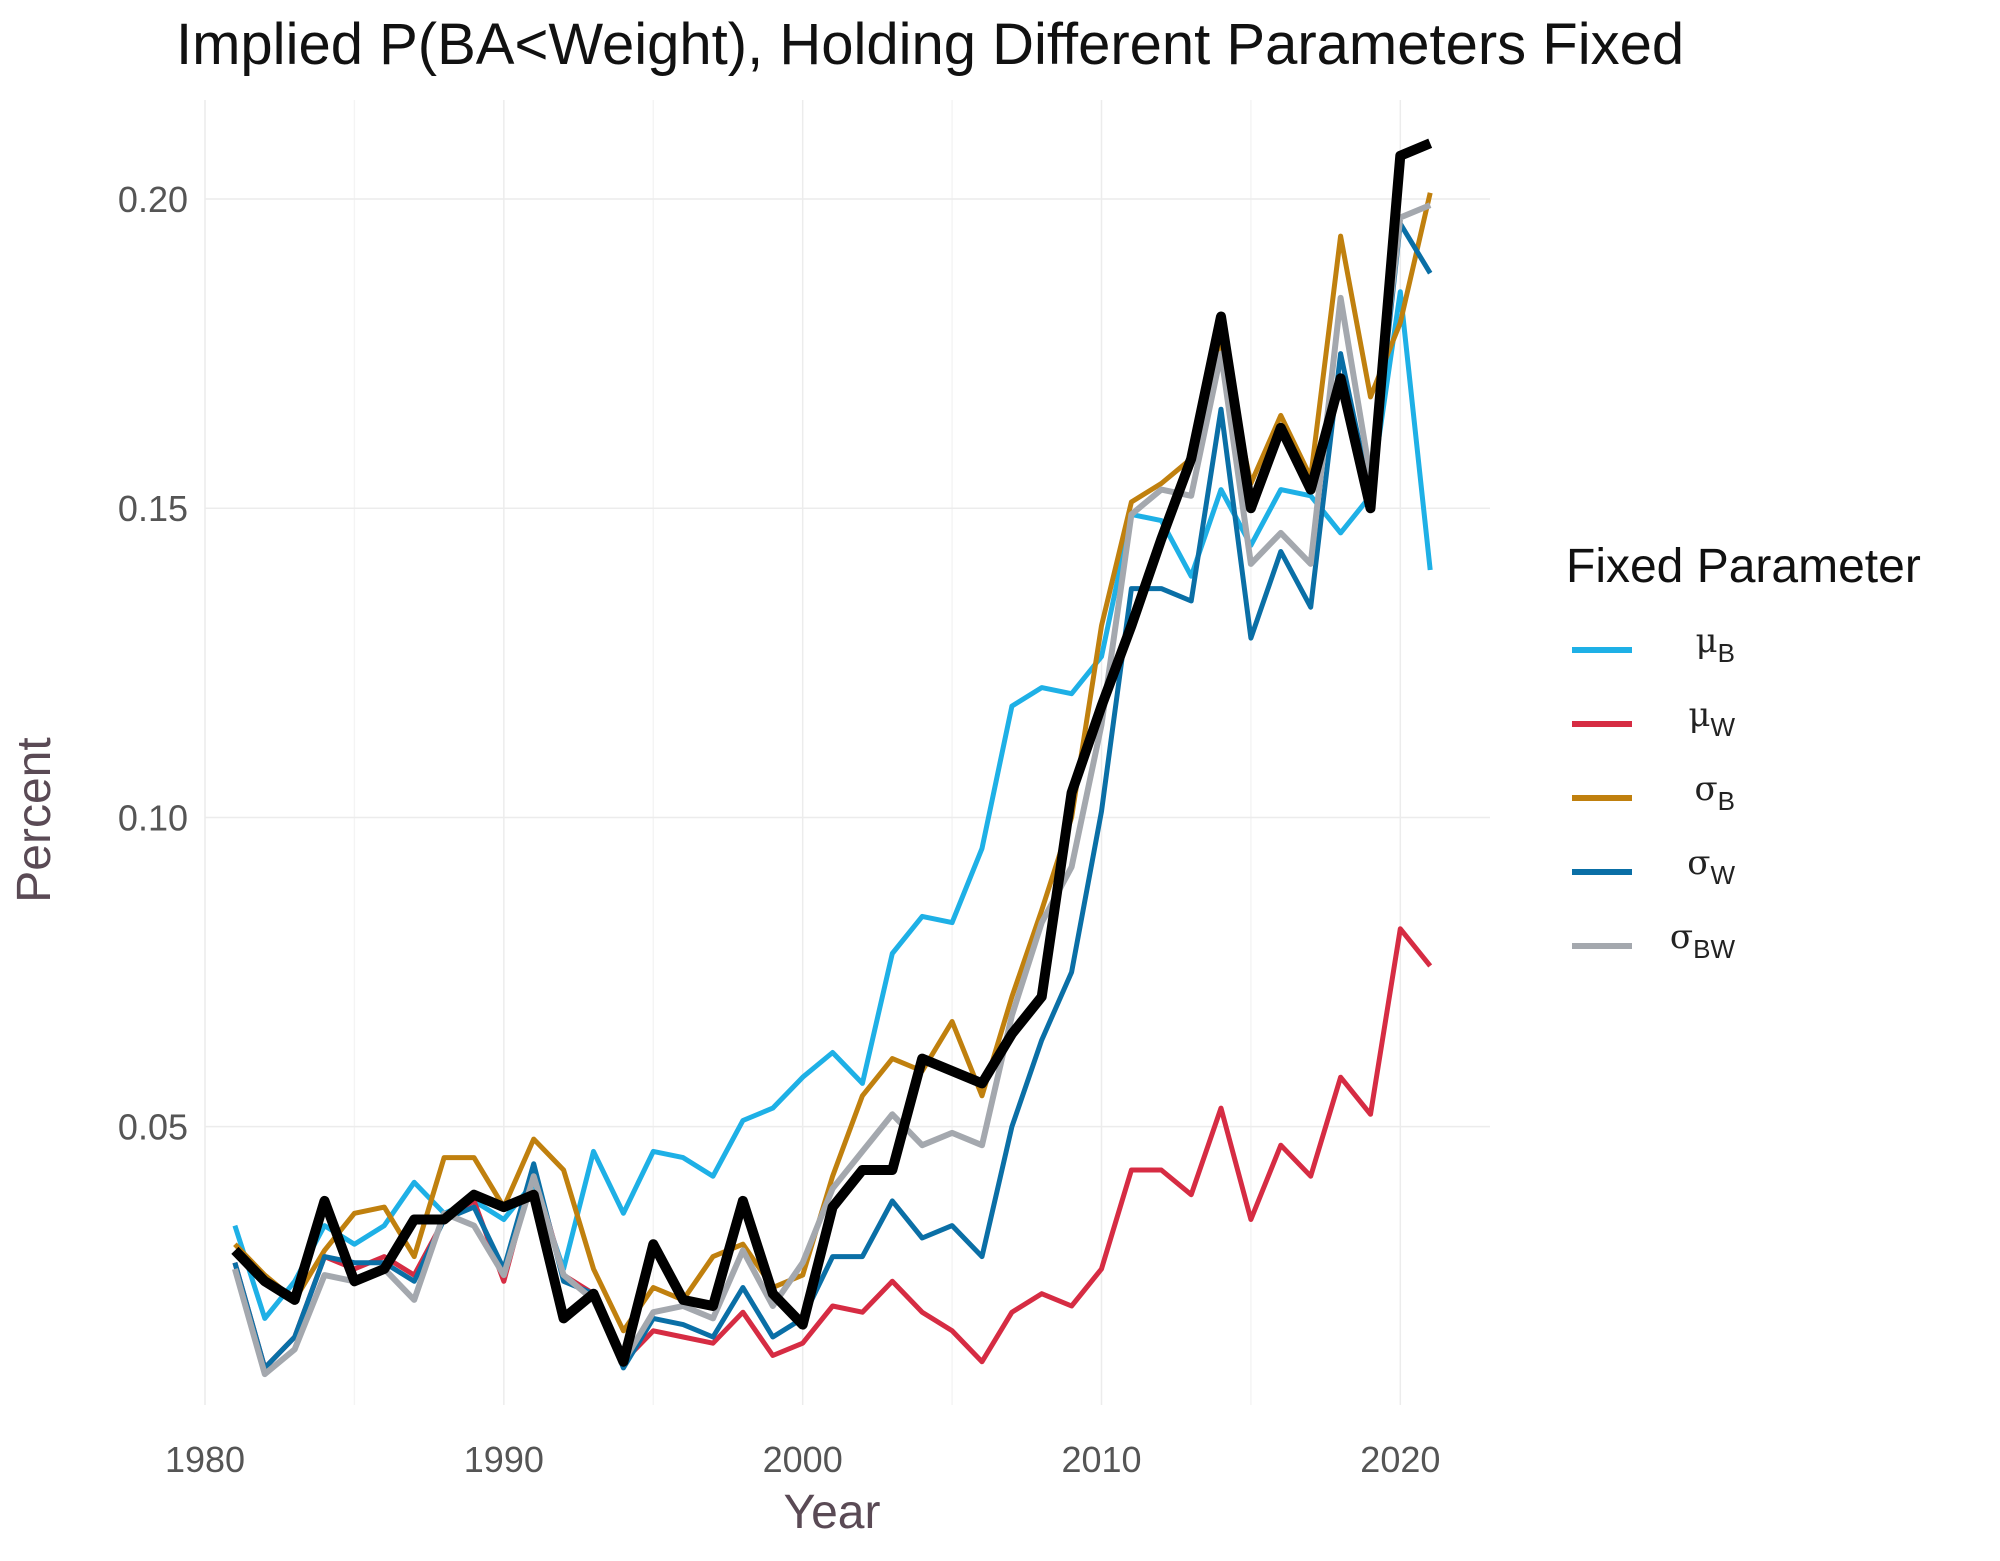  I want to click on legend-title: Fixed Parameter, so click(1743, 566).